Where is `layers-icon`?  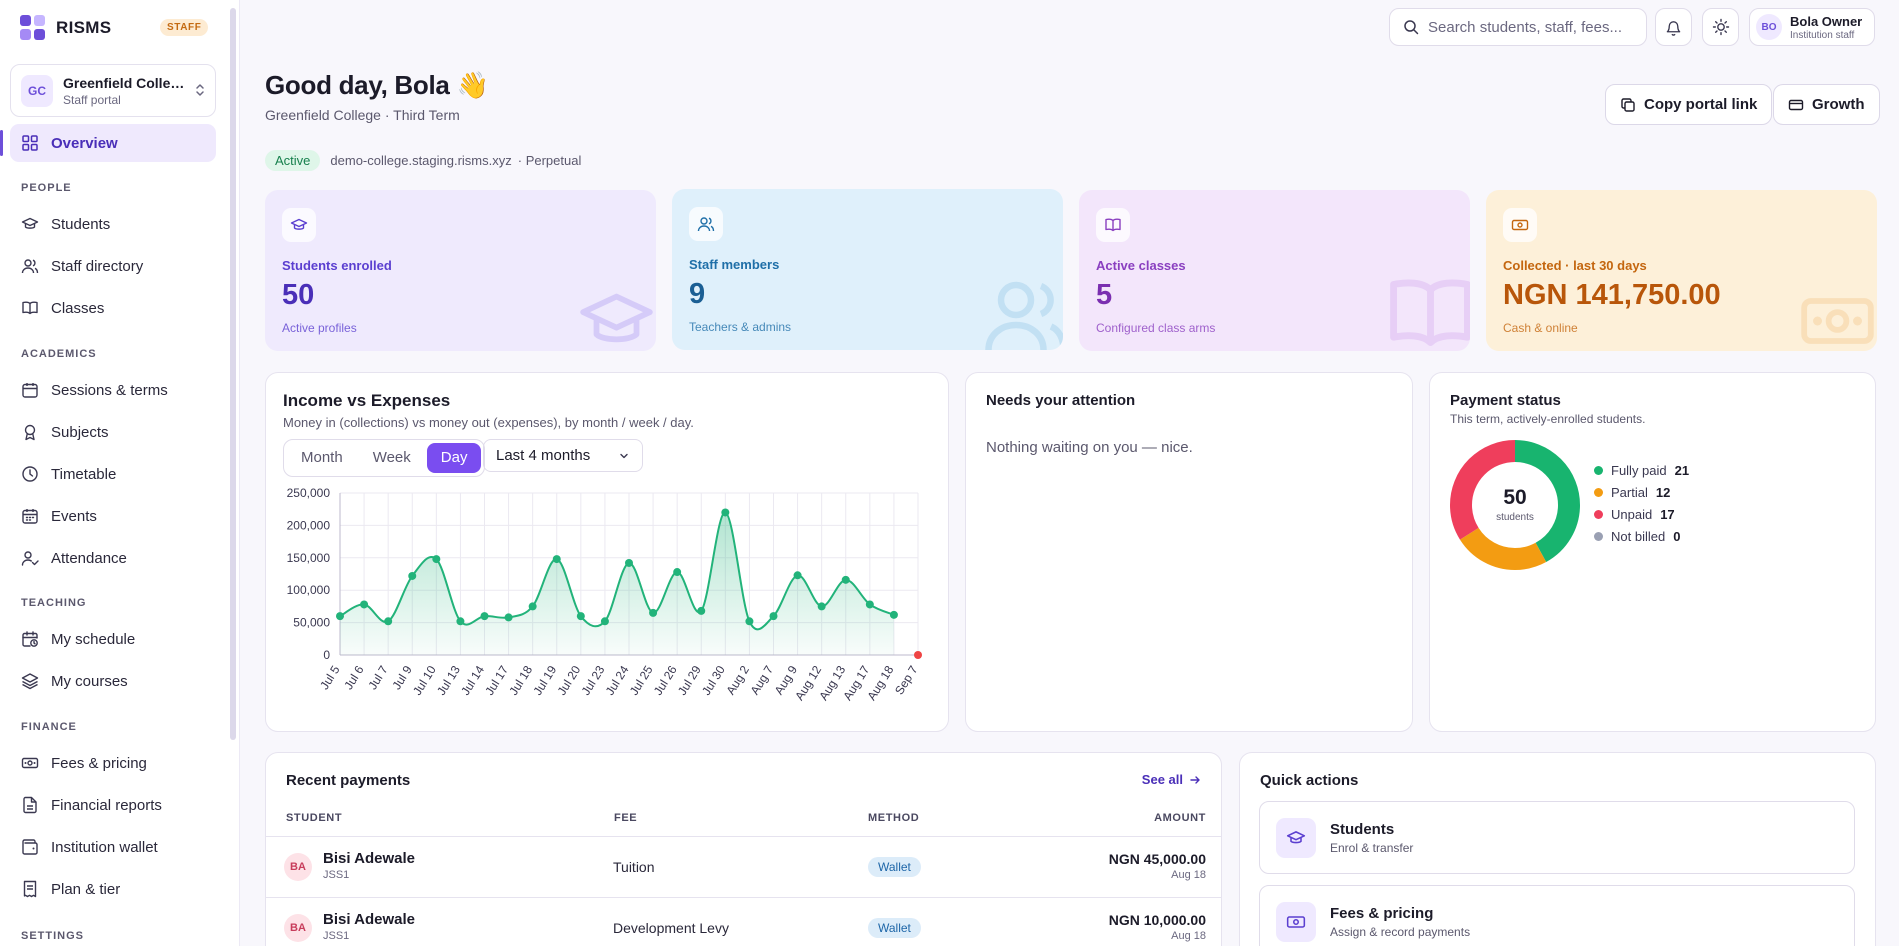 layers-icon is located at coordinates (30, 681).